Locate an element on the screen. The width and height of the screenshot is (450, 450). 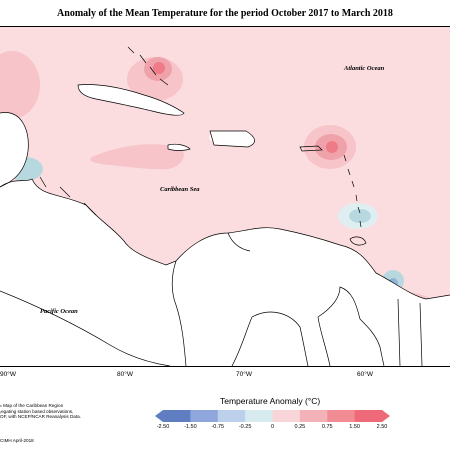
coast-jamaica is located at coordinates (179, 147).